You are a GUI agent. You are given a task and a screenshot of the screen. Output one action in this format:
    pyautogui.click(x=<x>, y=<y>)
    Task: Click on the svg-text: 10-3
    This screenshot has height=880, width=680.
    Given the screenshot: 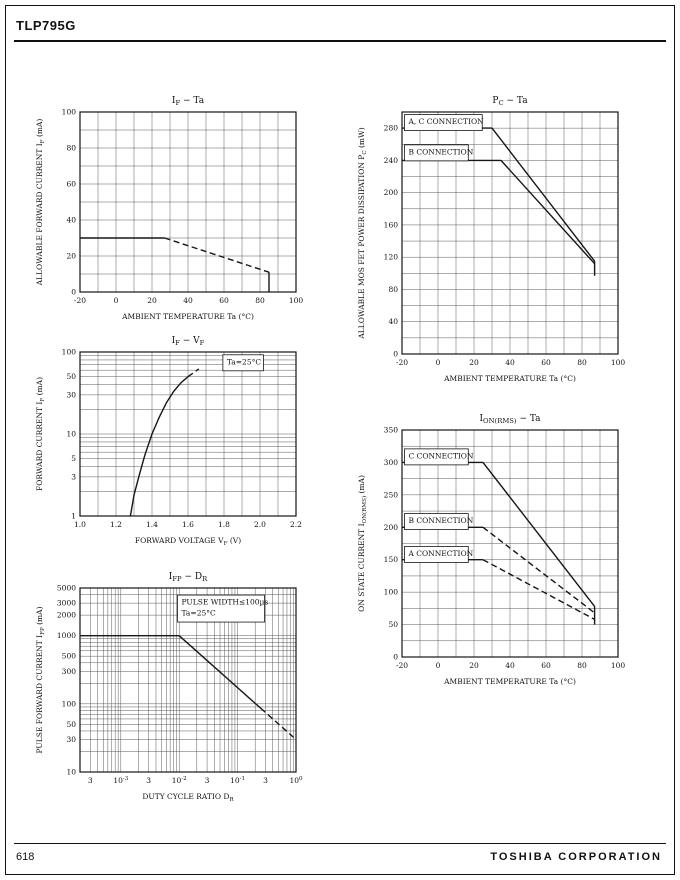 What is the action you would take?
    pyautogui.click(x=120, y=780)
    